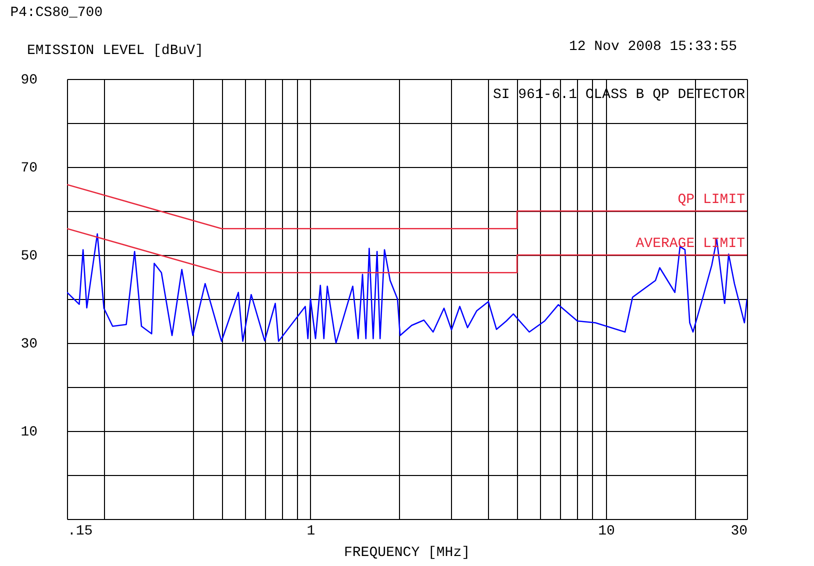  What do you see at coordinates (739, 532) in the screenshot?
I see `x-tick-label: 30` at bounding box center [739, 532].